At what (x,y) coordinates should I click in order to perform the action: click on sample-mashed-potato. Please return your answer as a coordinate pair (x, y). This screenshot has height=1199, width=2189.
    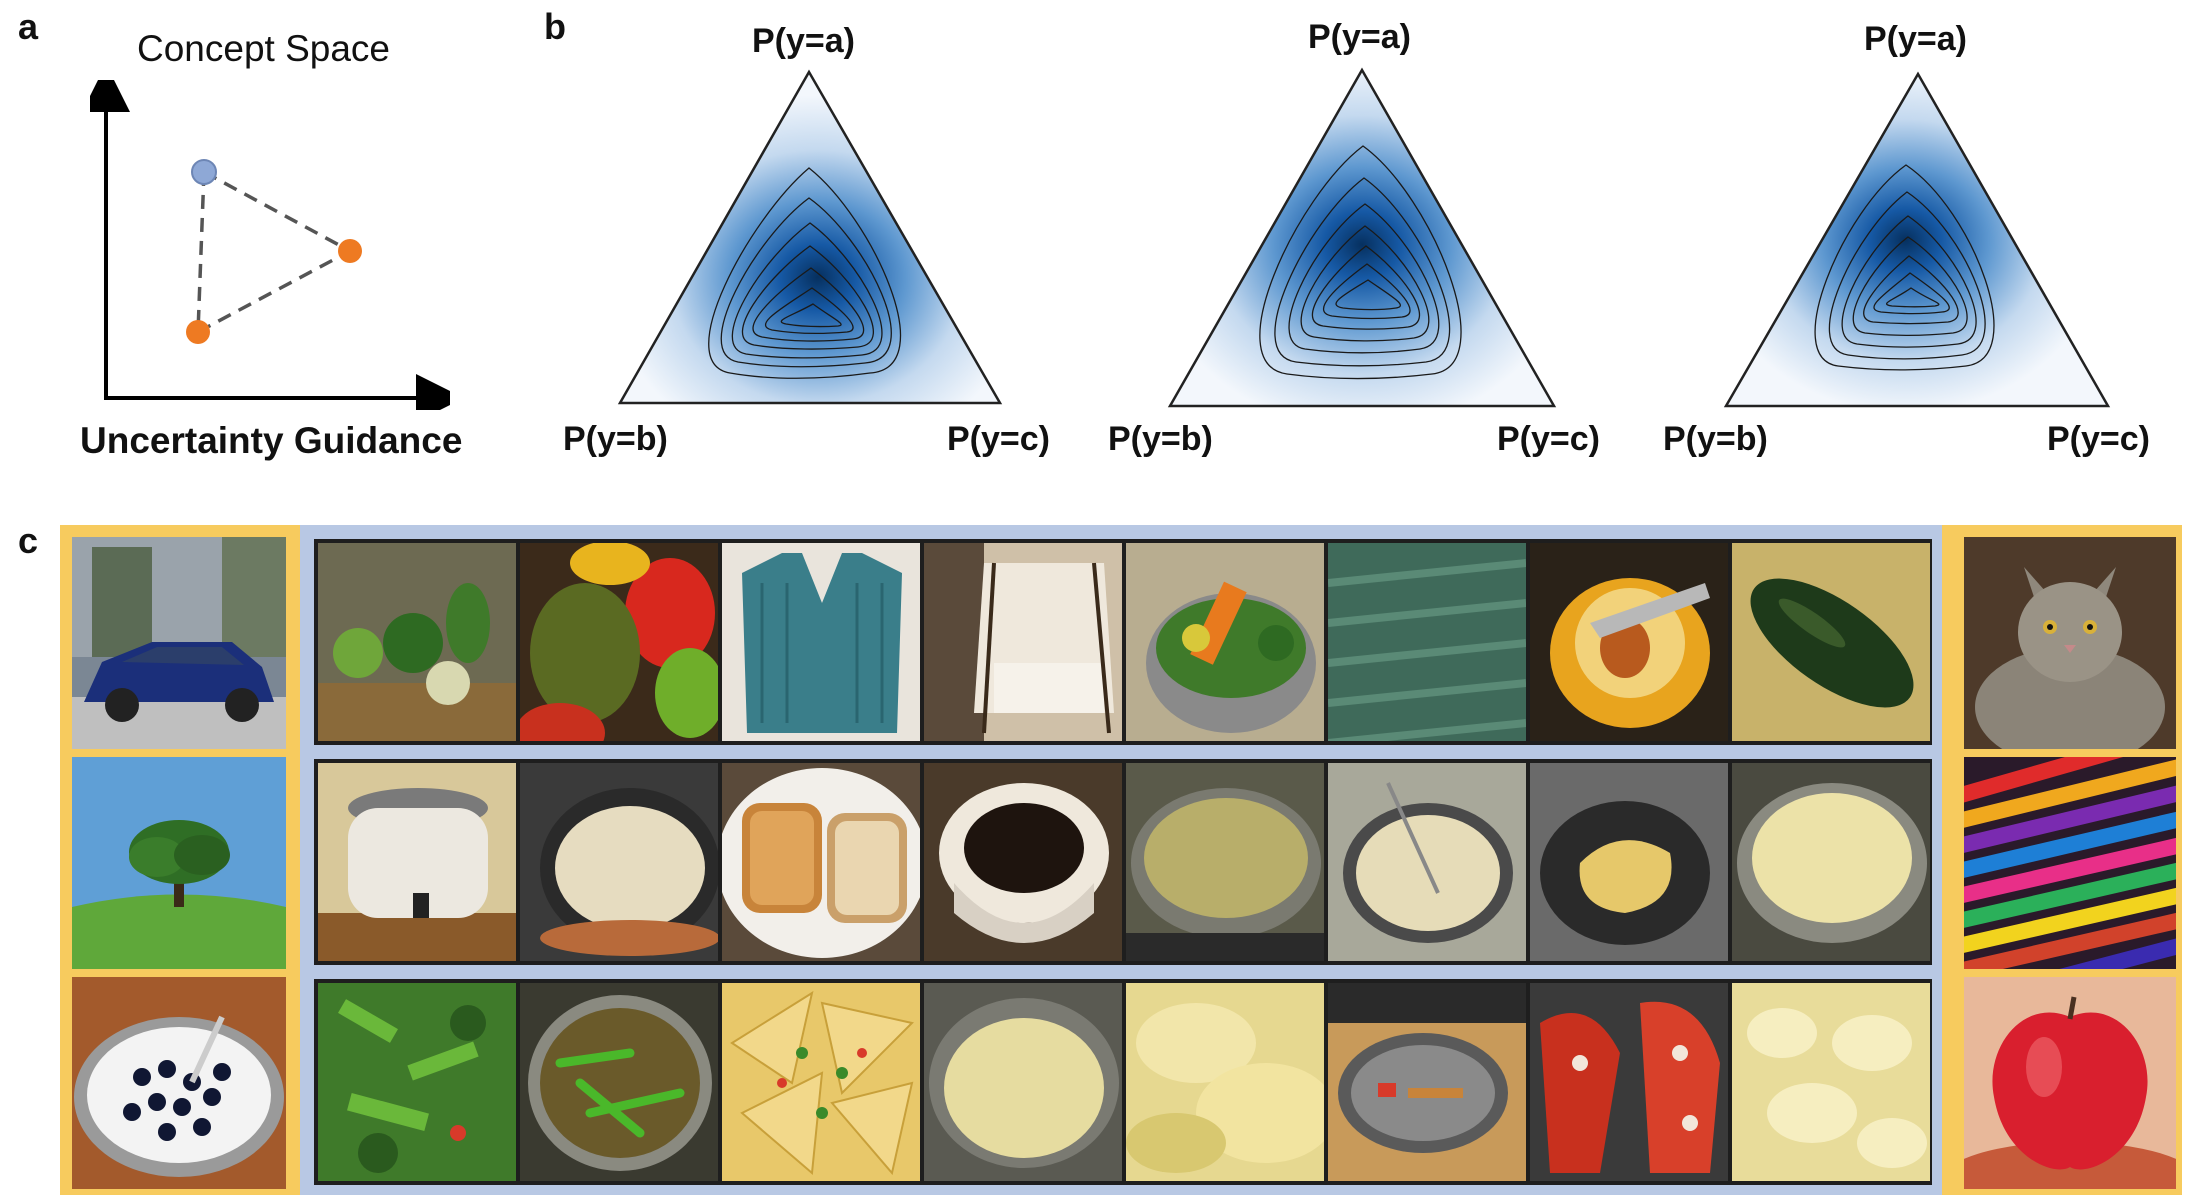
    Looking at the image, I should click on (1225, 1082).